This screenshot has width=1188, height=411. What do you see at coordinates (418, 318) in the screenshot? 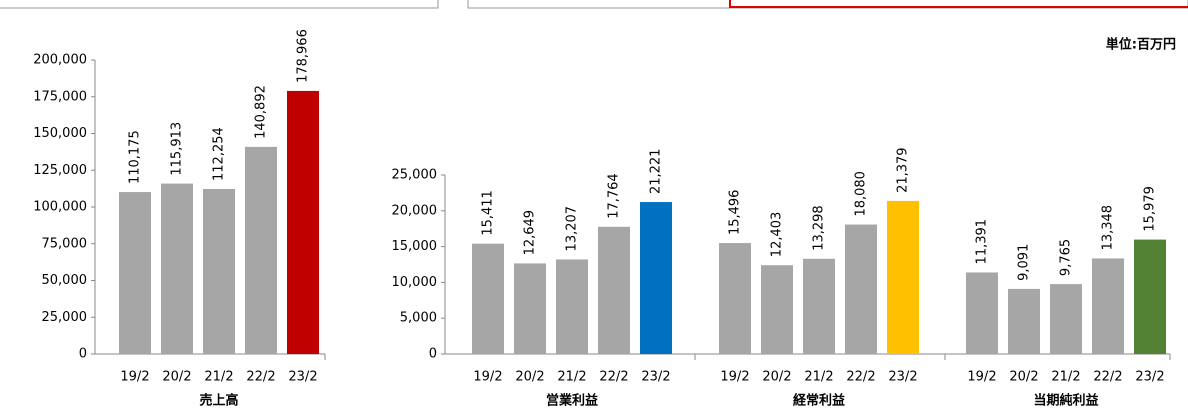
I see `y-tick-label: 5,000` at bounding box center [418, 318].